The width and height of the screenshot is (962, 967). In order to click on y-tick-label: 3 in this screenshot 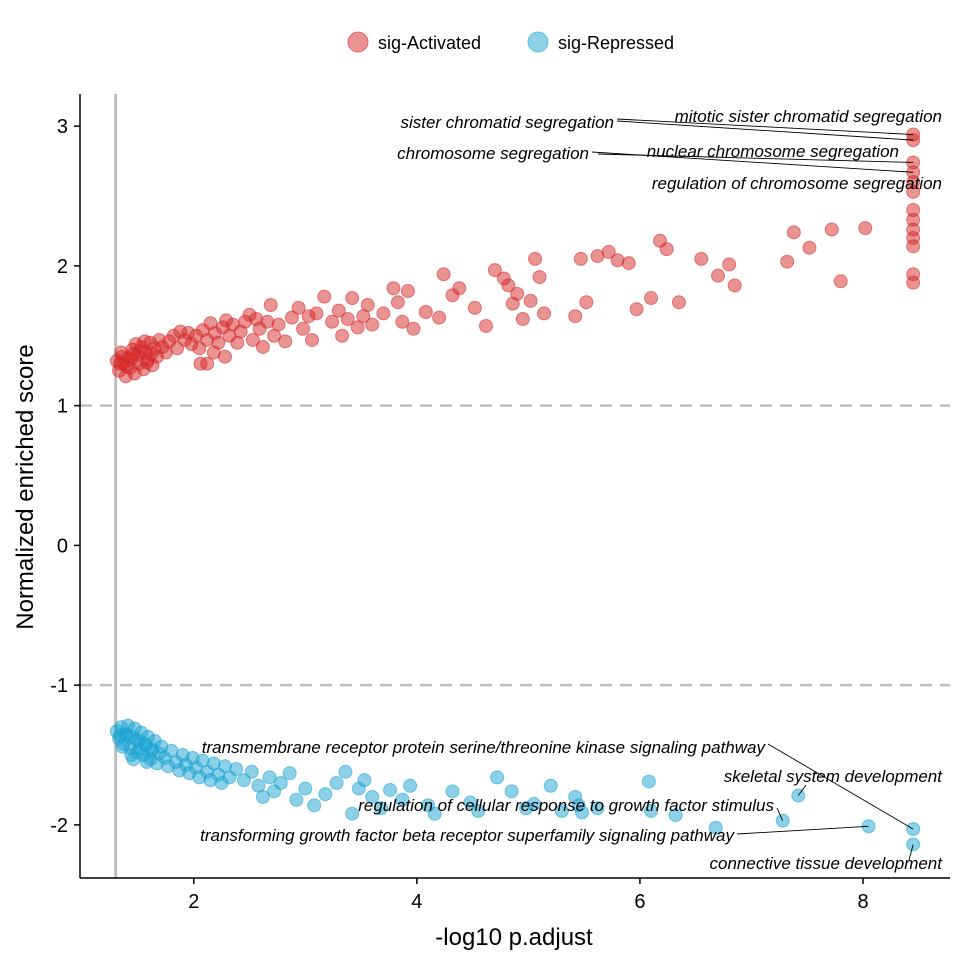, I will do `click(62, 127)`.